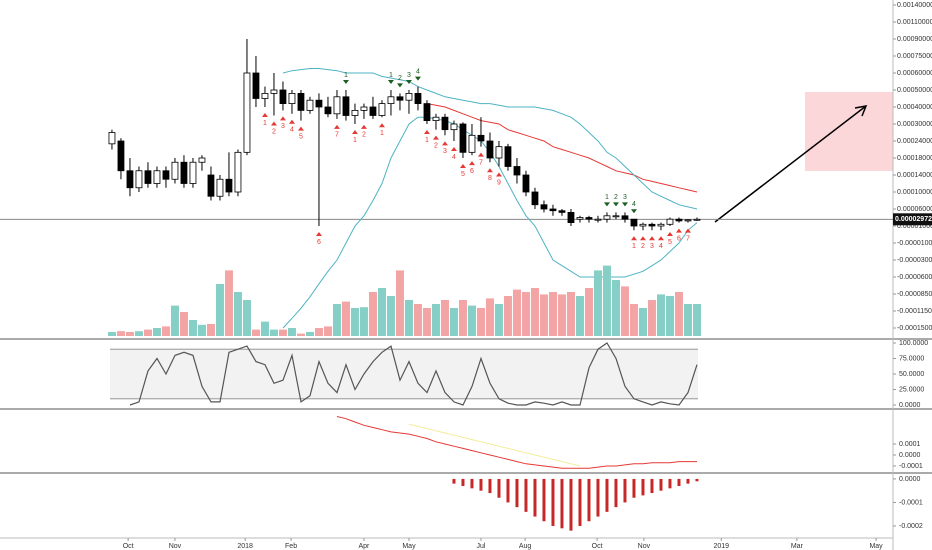 Image resolution: width=932 pixels, height=550 pixels. What do you see at coordinates (914, 141) in the screenshot?
I see `y-tick-label: 0.00024000` at bounding box center [914, 141].